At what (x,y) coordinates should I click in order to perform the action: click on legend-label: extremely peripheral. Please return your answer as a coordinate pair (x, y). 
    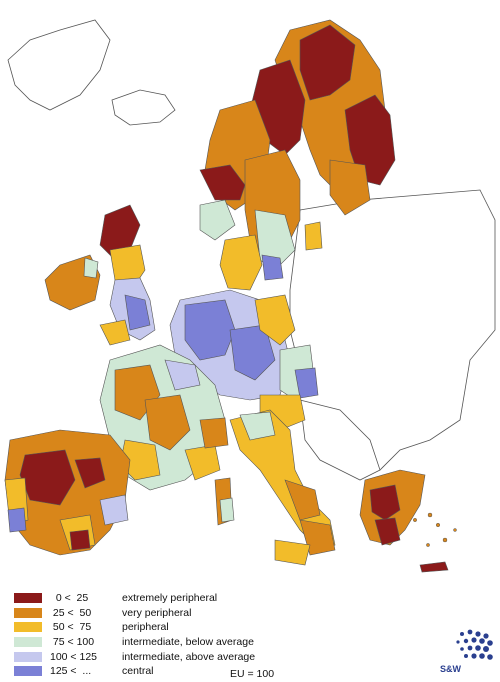
    Looking at the image, I should click on (170, 598).